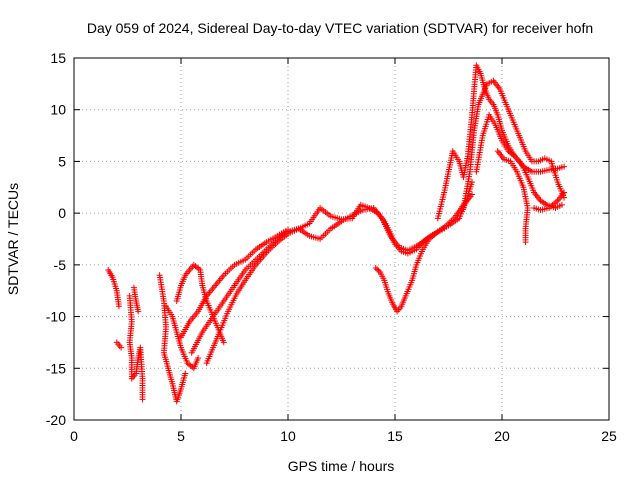 The height and width of the screenshot is (480, 640). Describe the element at coordinates (56, 420) in the screenshot. I see `y-tick-label: -20` at that location.